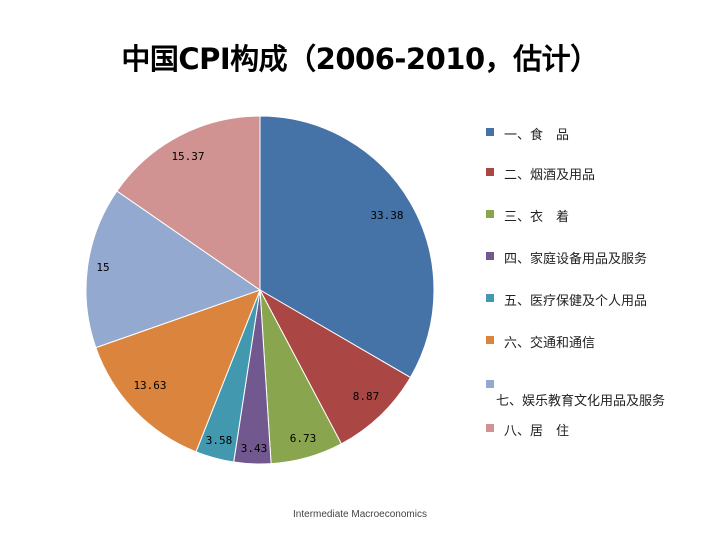 The height and width of the screenshot is (540, 720). I want to click on legend-label: 三、衣 着, so click(537, 217).